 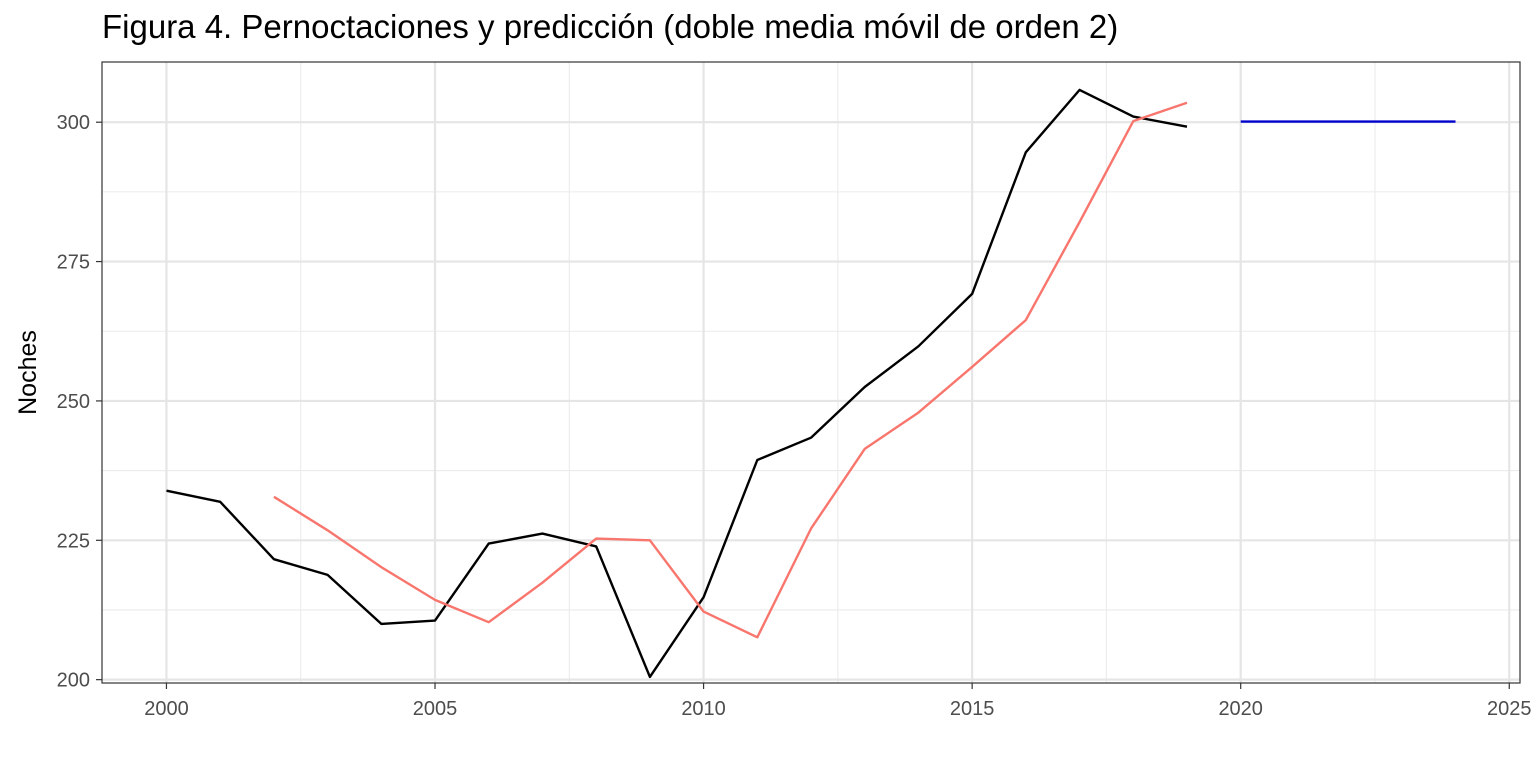 I want to click on y-tick-label: 300, so click(x=73, y=123).